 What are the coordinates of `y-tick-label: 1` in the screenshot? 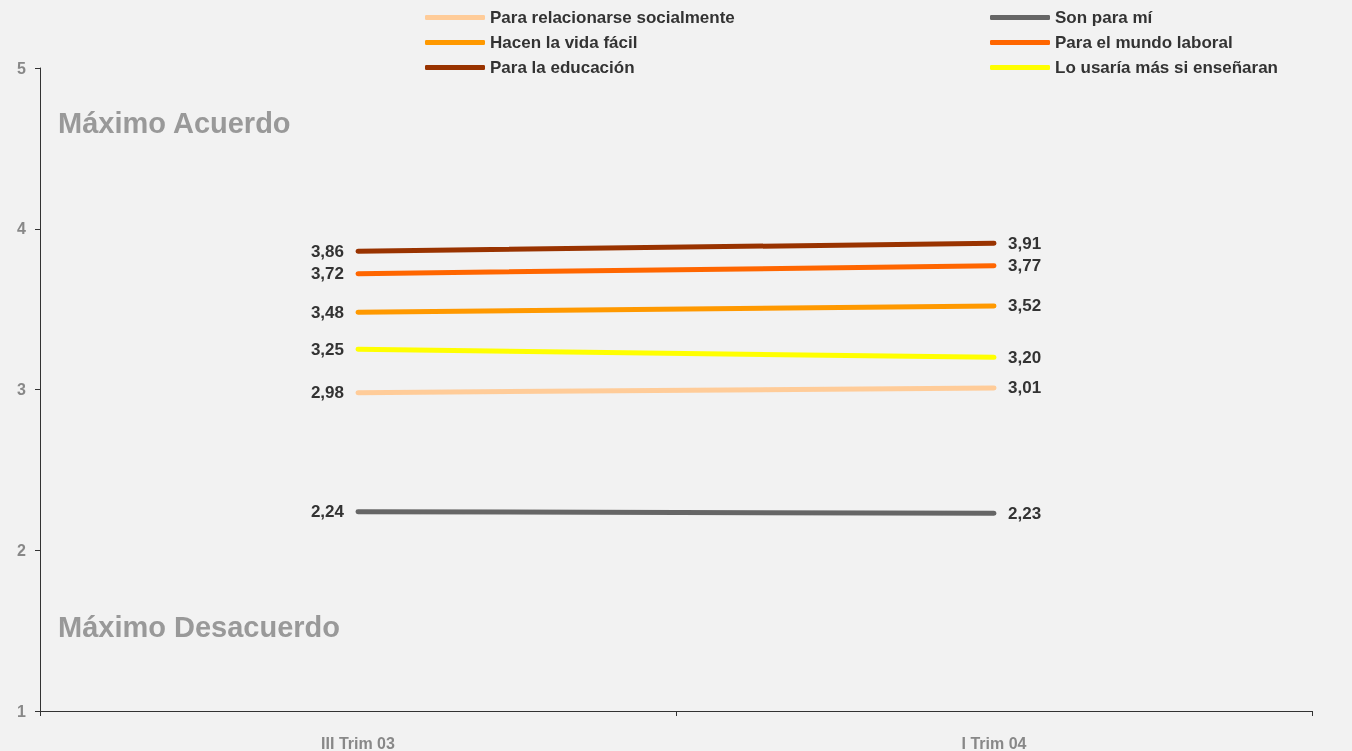 It's located at (22, 711).